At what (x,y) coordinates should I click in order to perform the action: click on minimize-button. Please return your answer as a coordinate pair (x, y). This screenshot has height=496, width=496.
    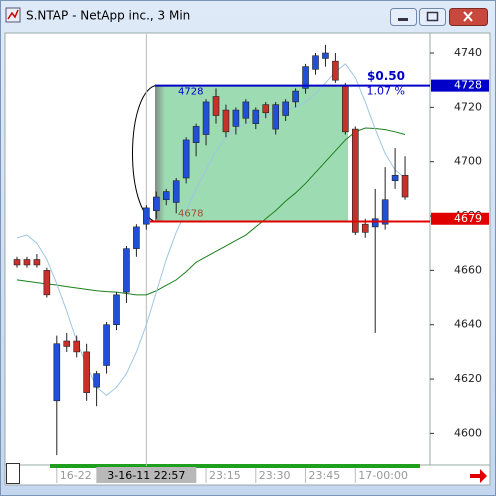
    Looking at the image, I should click on (403, 17).